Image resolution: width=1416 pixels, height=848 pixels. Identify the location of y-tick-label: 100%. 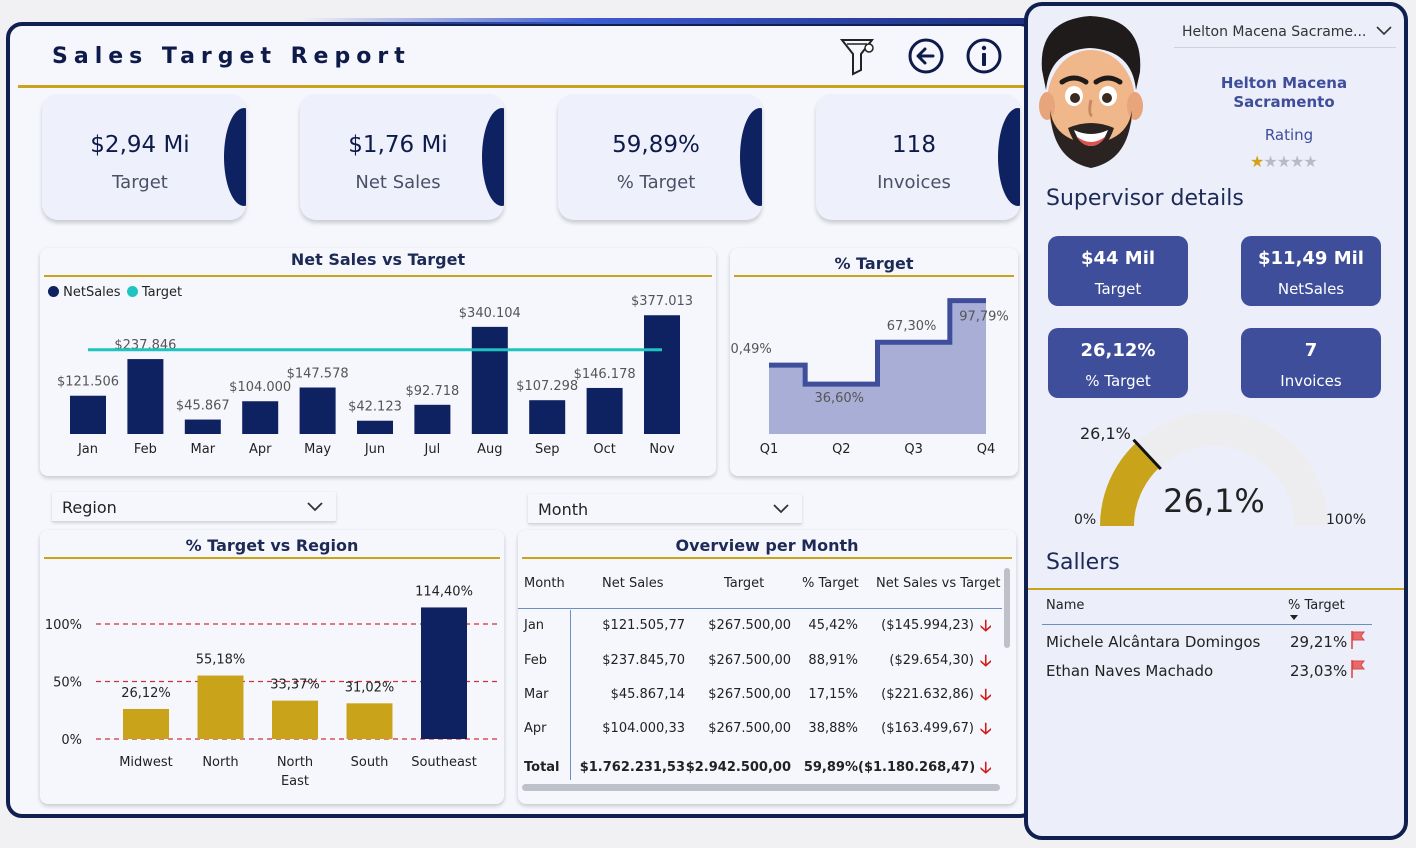
(63, 625).